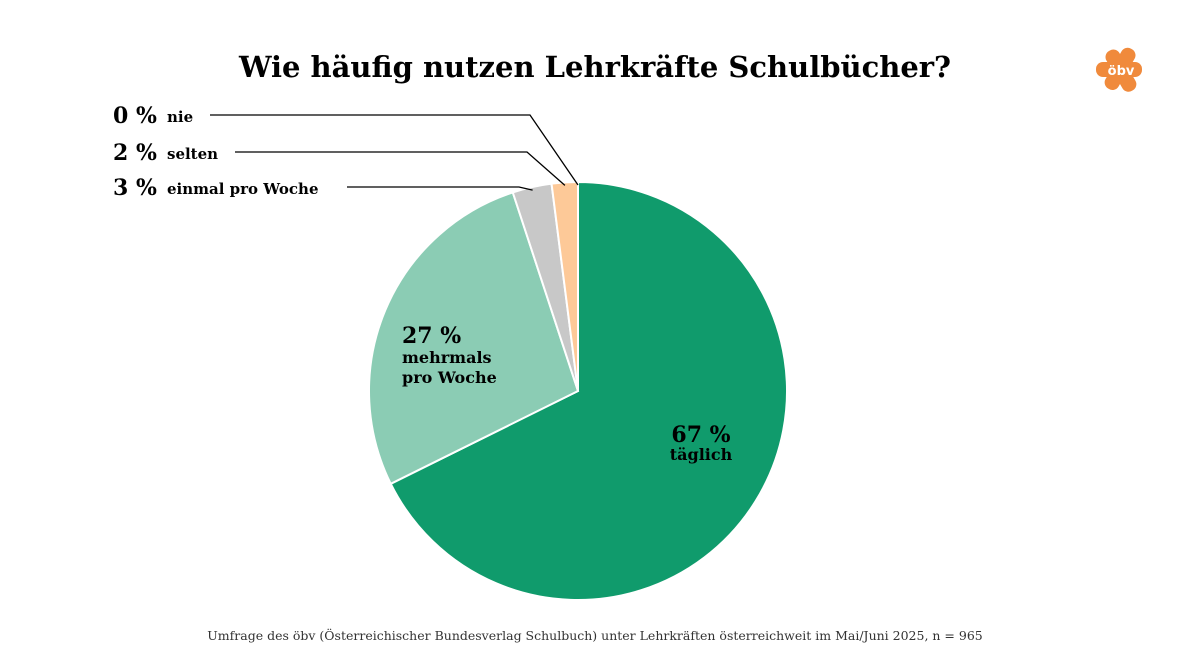  I want to click on slice-2-label: einmal pro Woche, so click(243, 189).